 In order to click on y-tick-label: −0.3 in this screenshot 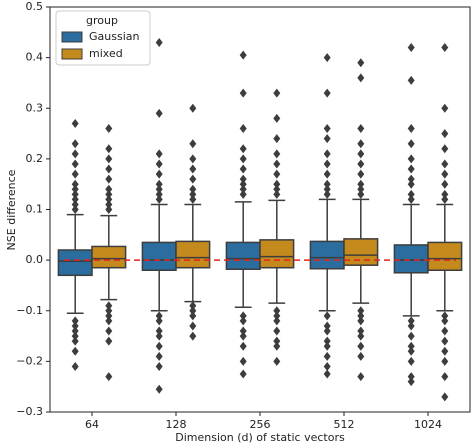, I will do `click(29, 411)`.